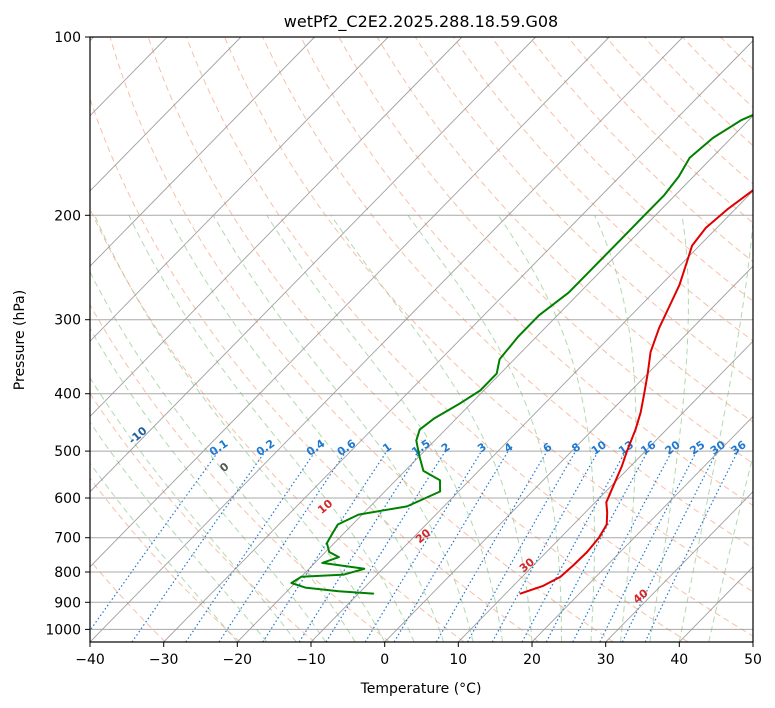  Describe the element at coordinates (67, 573) in the screenshot. I see `y-tick-label: 800` at that location.